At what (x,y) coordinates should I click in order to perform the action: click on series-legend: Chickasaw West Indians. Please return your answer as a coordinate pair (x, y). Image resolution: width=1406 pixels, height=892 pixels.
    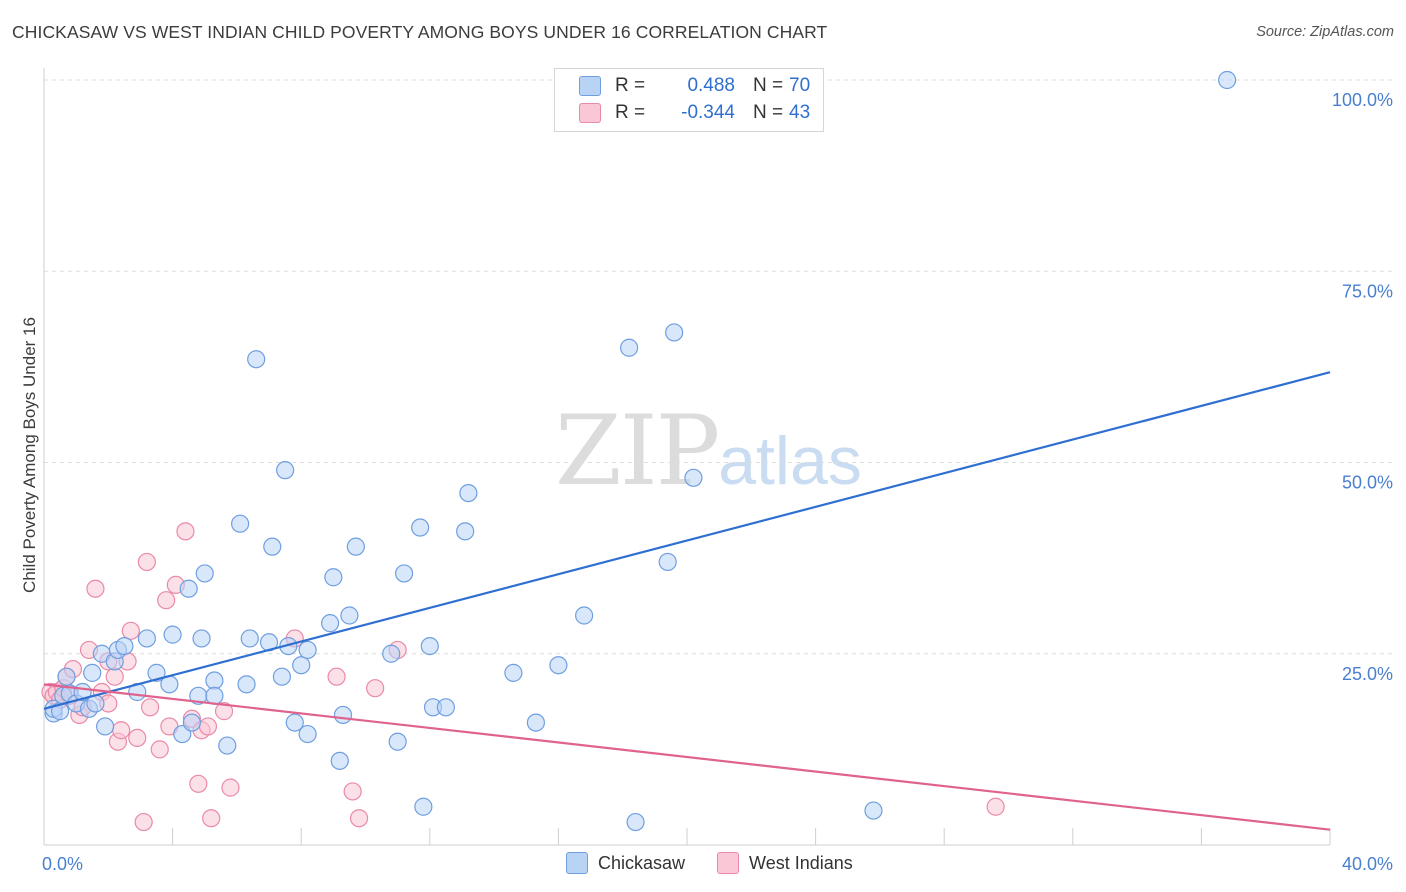
    Looking at the image, I should click on (725, 863).